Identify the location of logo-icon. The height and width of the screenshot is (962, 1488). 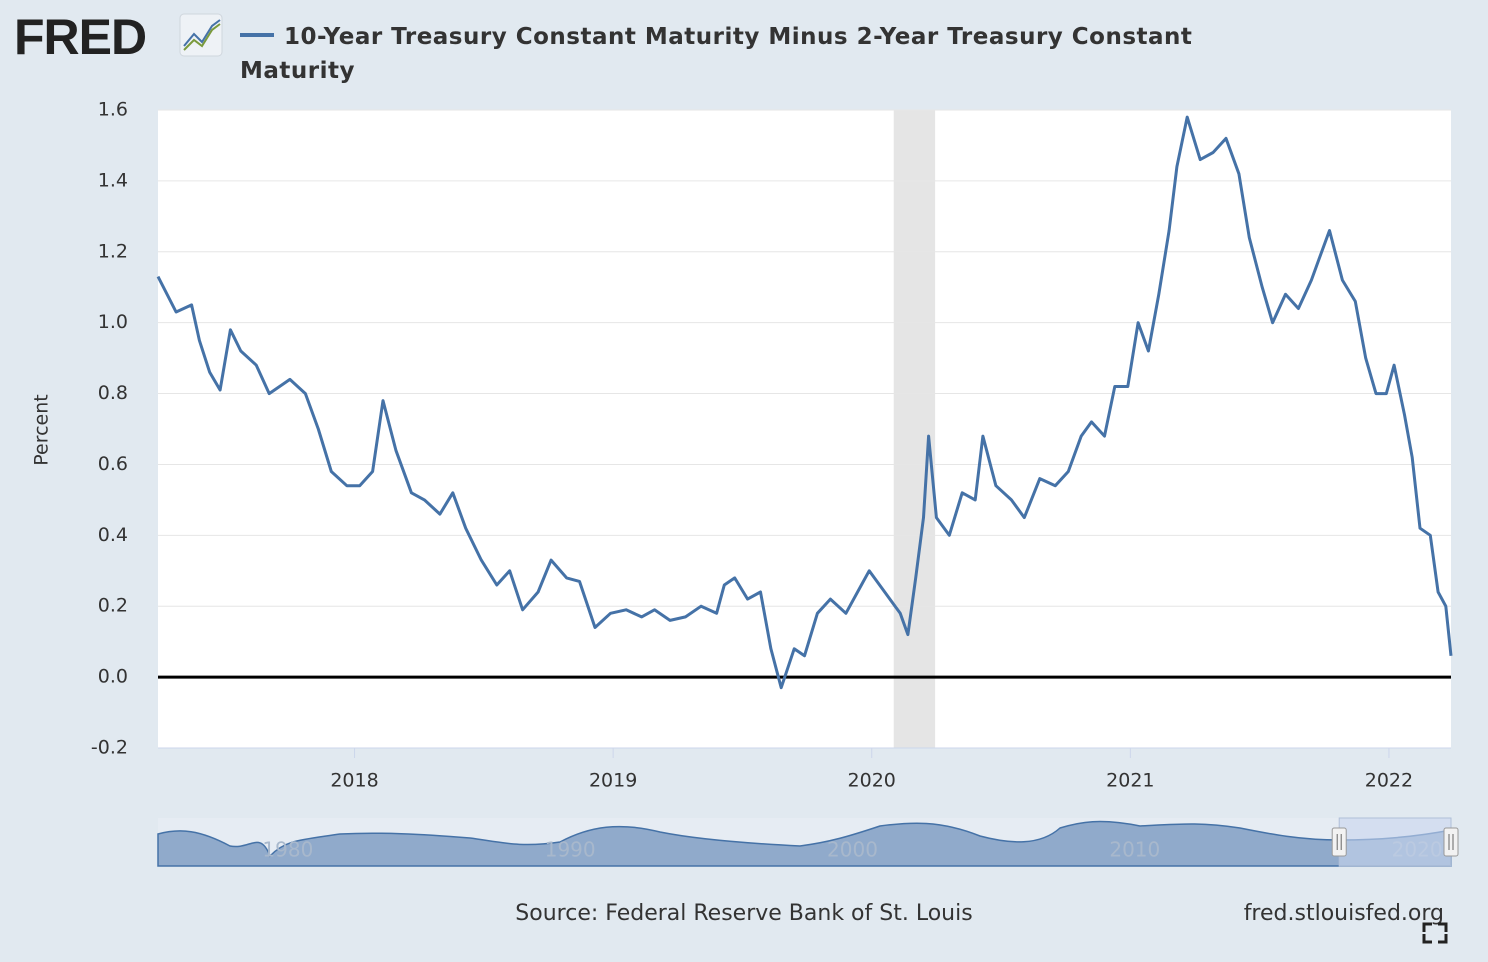
(201, 35).